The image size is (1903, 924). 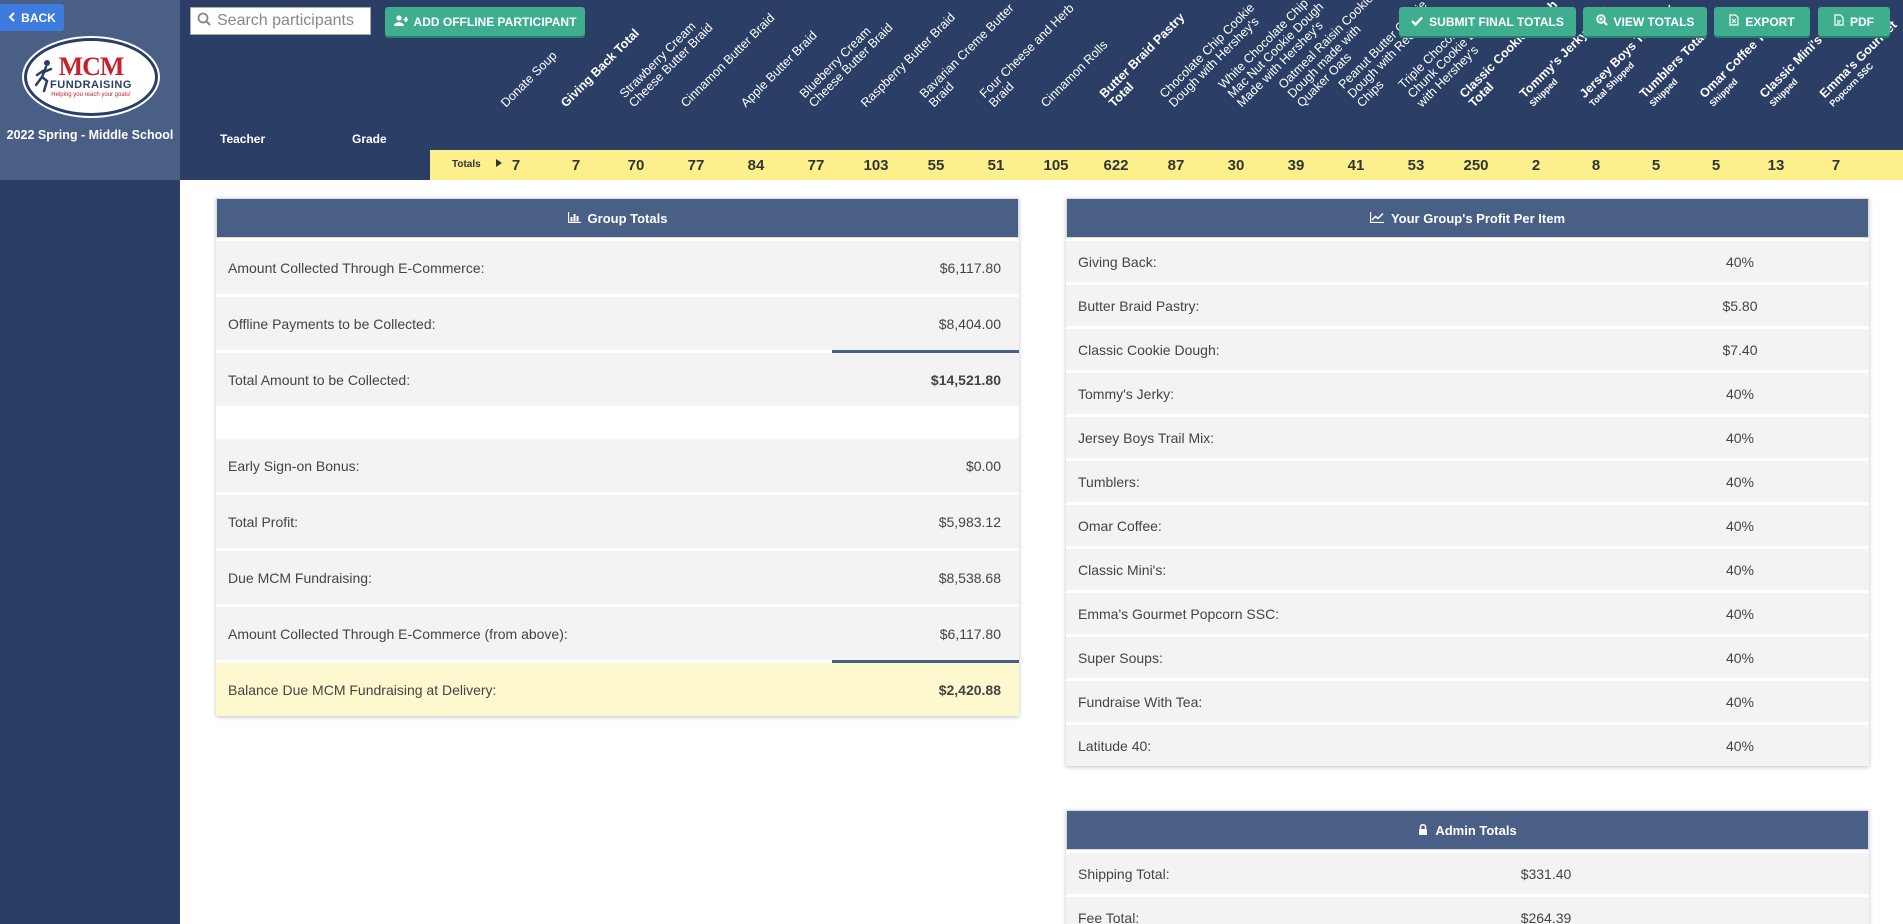 What do you see at coordinates (1149, 349) in the screenshot?
I see `row-label: Classic Cookie Dough:` at bounding box center [1149, 349].